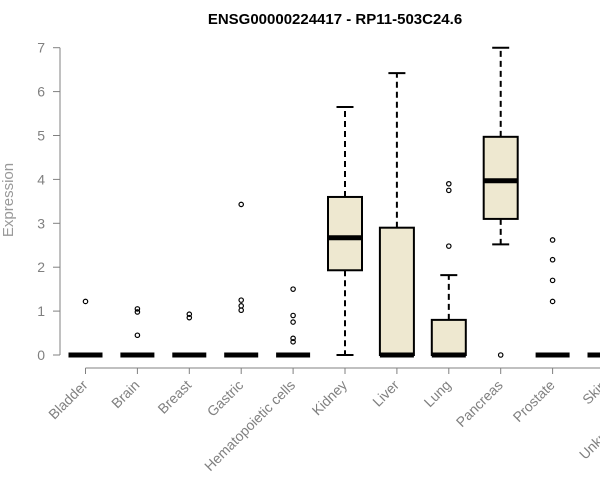 The width and height of the screenshot is (600, 500). What do you see at coordinates (396, 215) in the screenshot?
I see `box-liver` at bounding box center [396, 215].